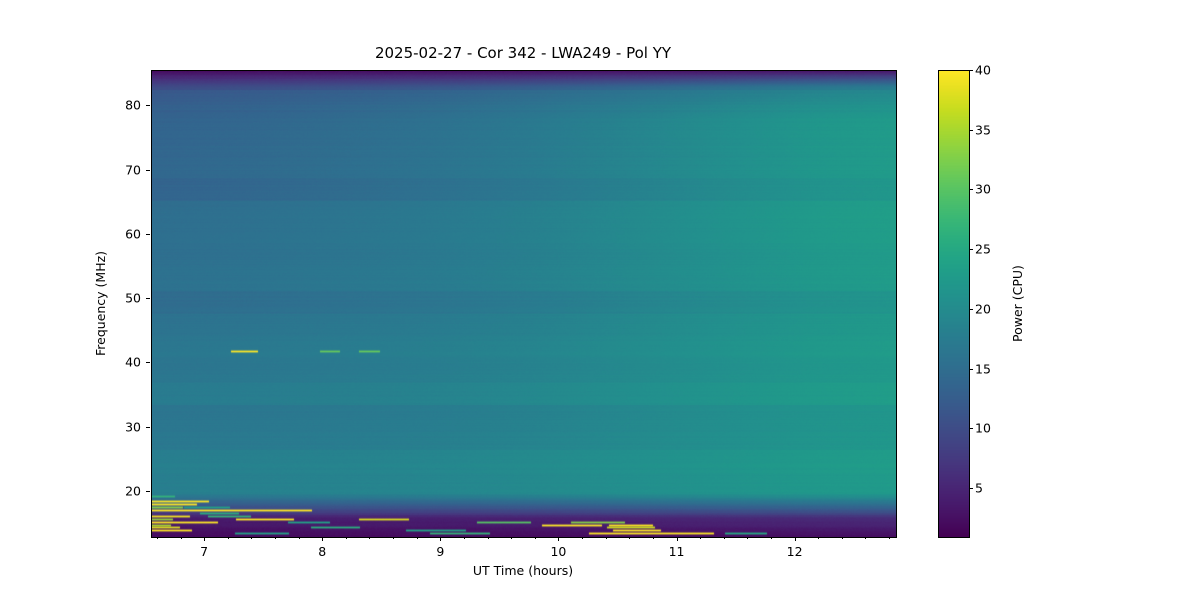 The image size is (1200, 600). Describe the element at coordinates (133, 170) in the screenshot. I see `y-axis-tick-label: 70` at that location.